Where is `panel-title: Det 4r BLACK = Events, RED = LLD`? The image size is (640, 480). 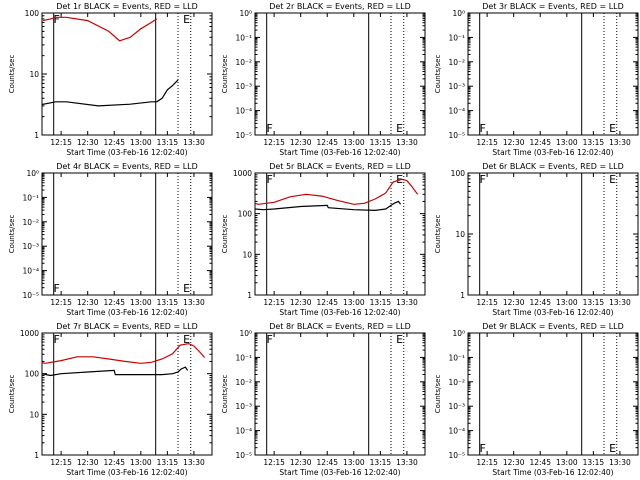
panel-title: Det 4r BLACK = Events, RED = LLD is located at coordinates (127, 166).